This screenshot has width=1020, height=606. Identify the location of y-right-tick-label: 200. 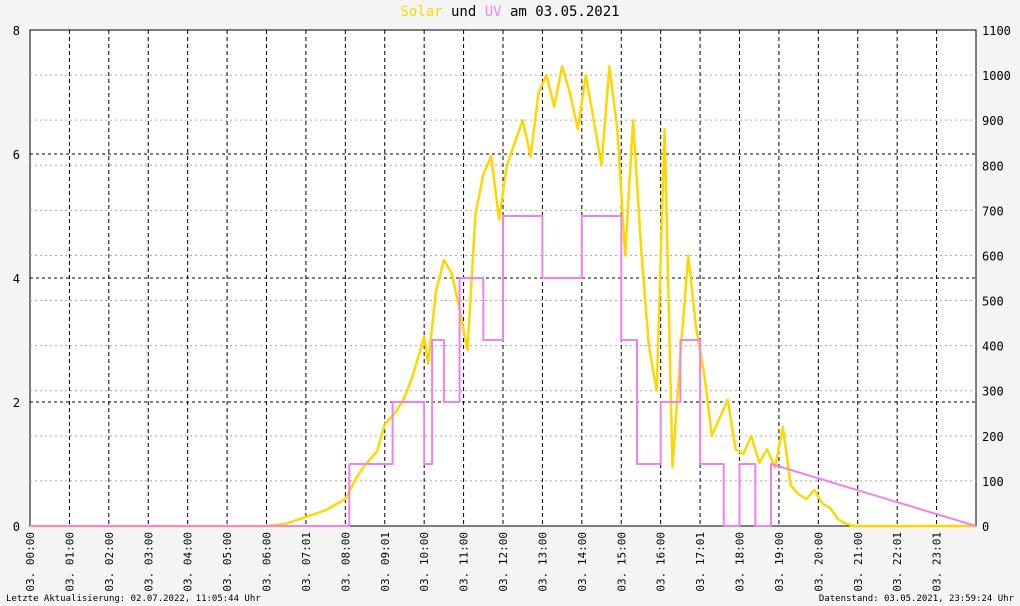
(993, 437).